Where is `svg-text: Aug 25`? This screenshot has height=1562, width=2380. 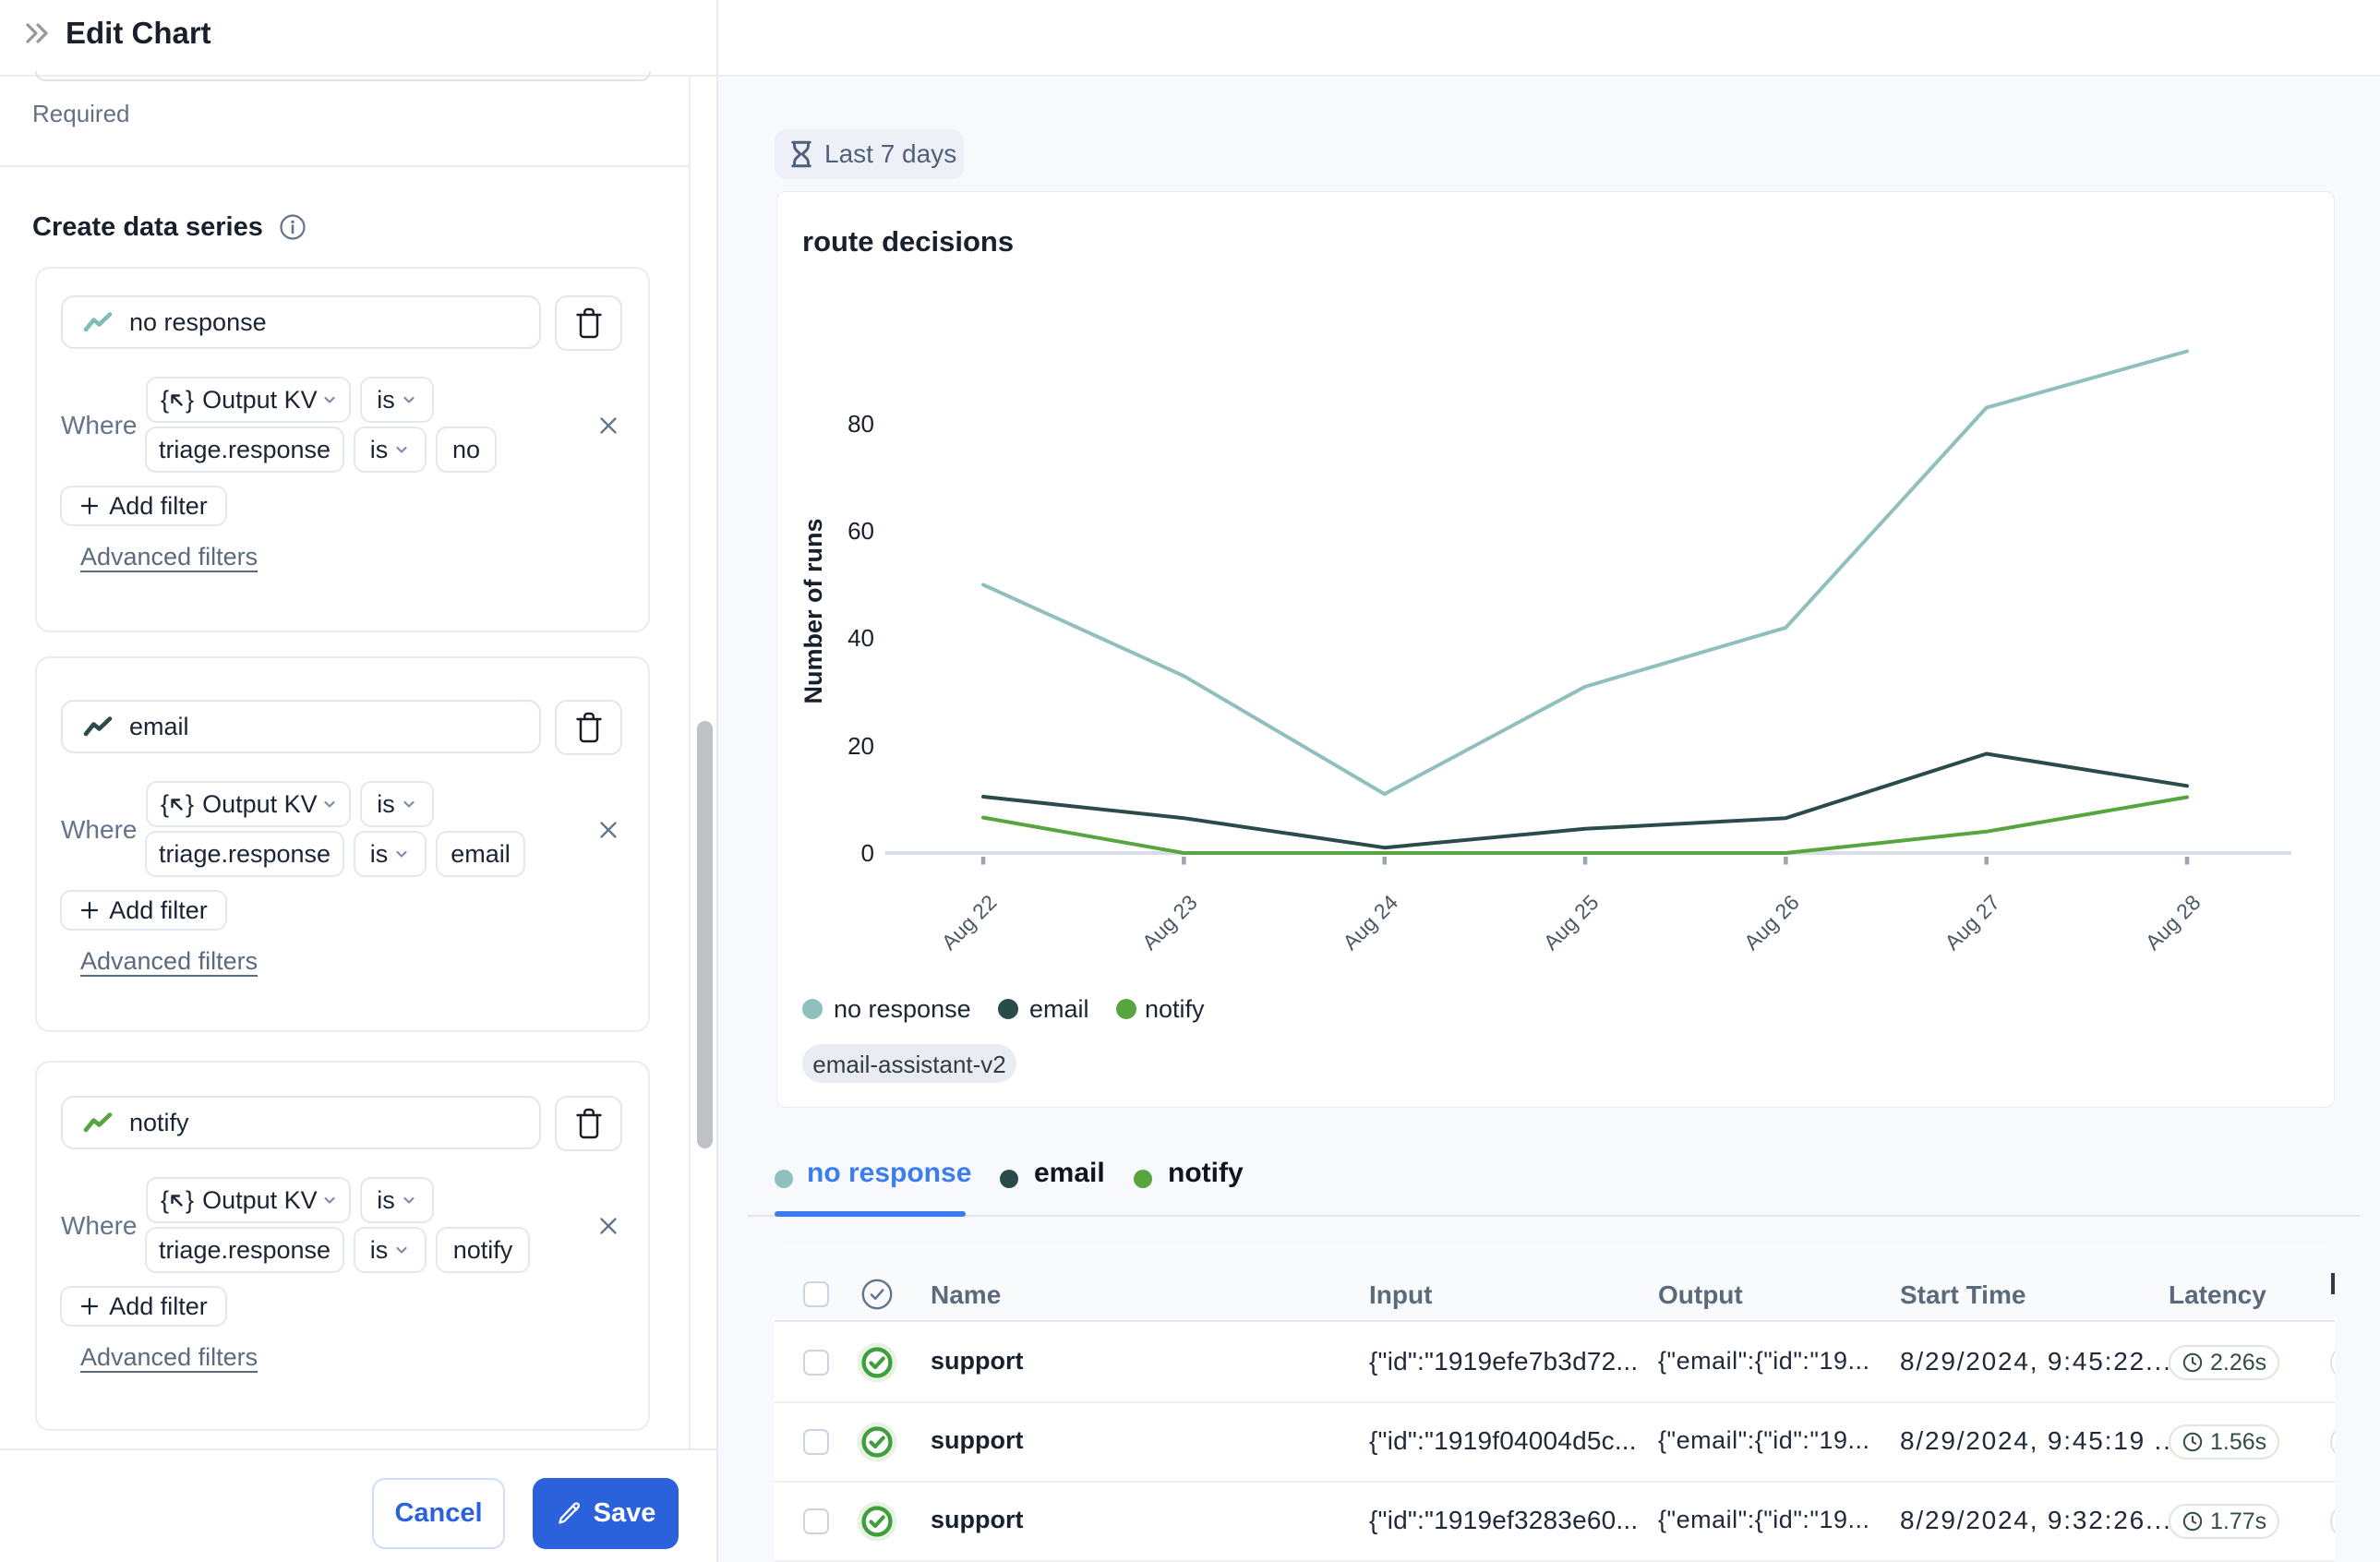 svg-text: Aug 25 is located at coordinates (1571, 922).